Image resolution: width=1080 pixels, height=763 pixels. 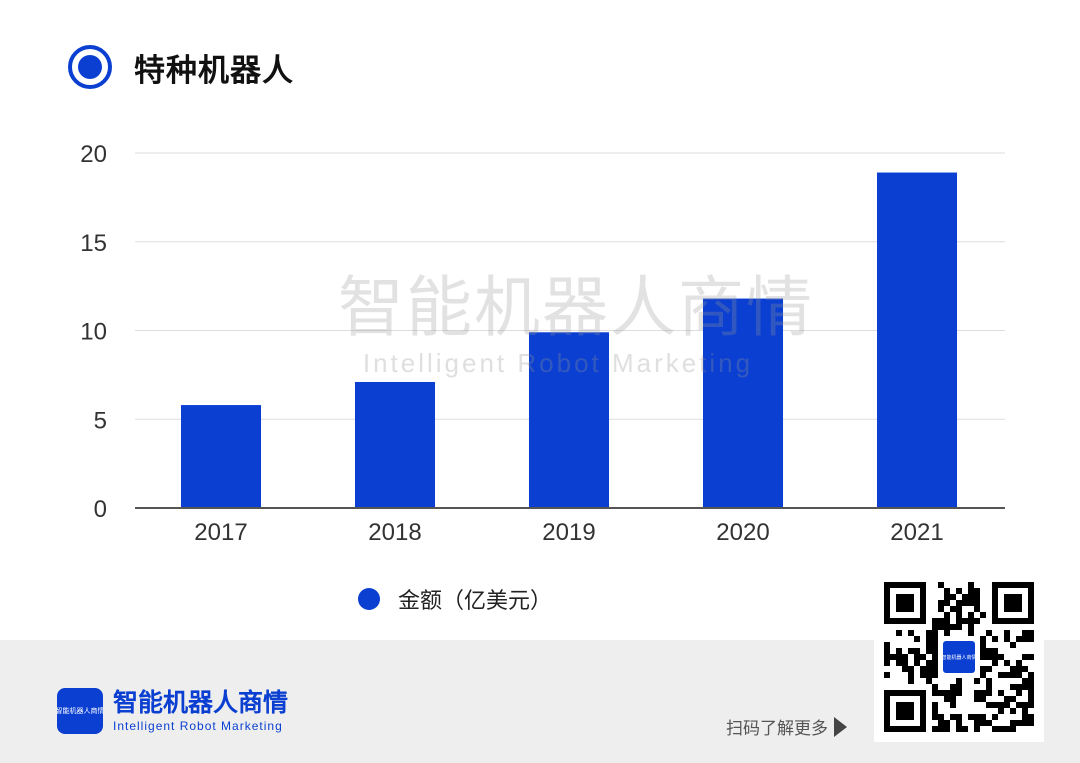 I want to click on y-tick-label: 20, so click(x=93, y=154).